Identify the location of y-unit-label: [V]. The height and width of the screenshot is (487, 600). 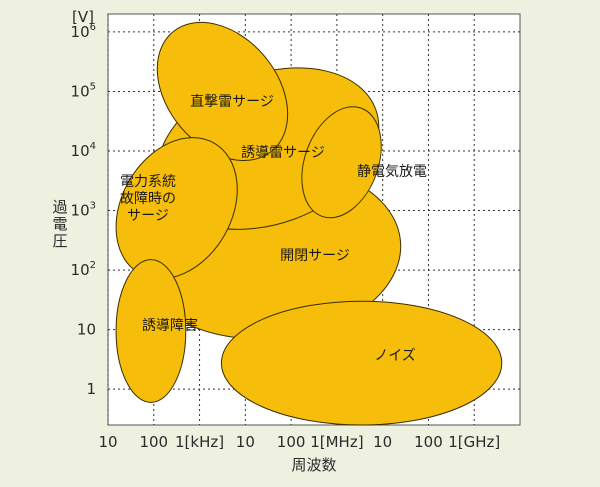
(83, 17).